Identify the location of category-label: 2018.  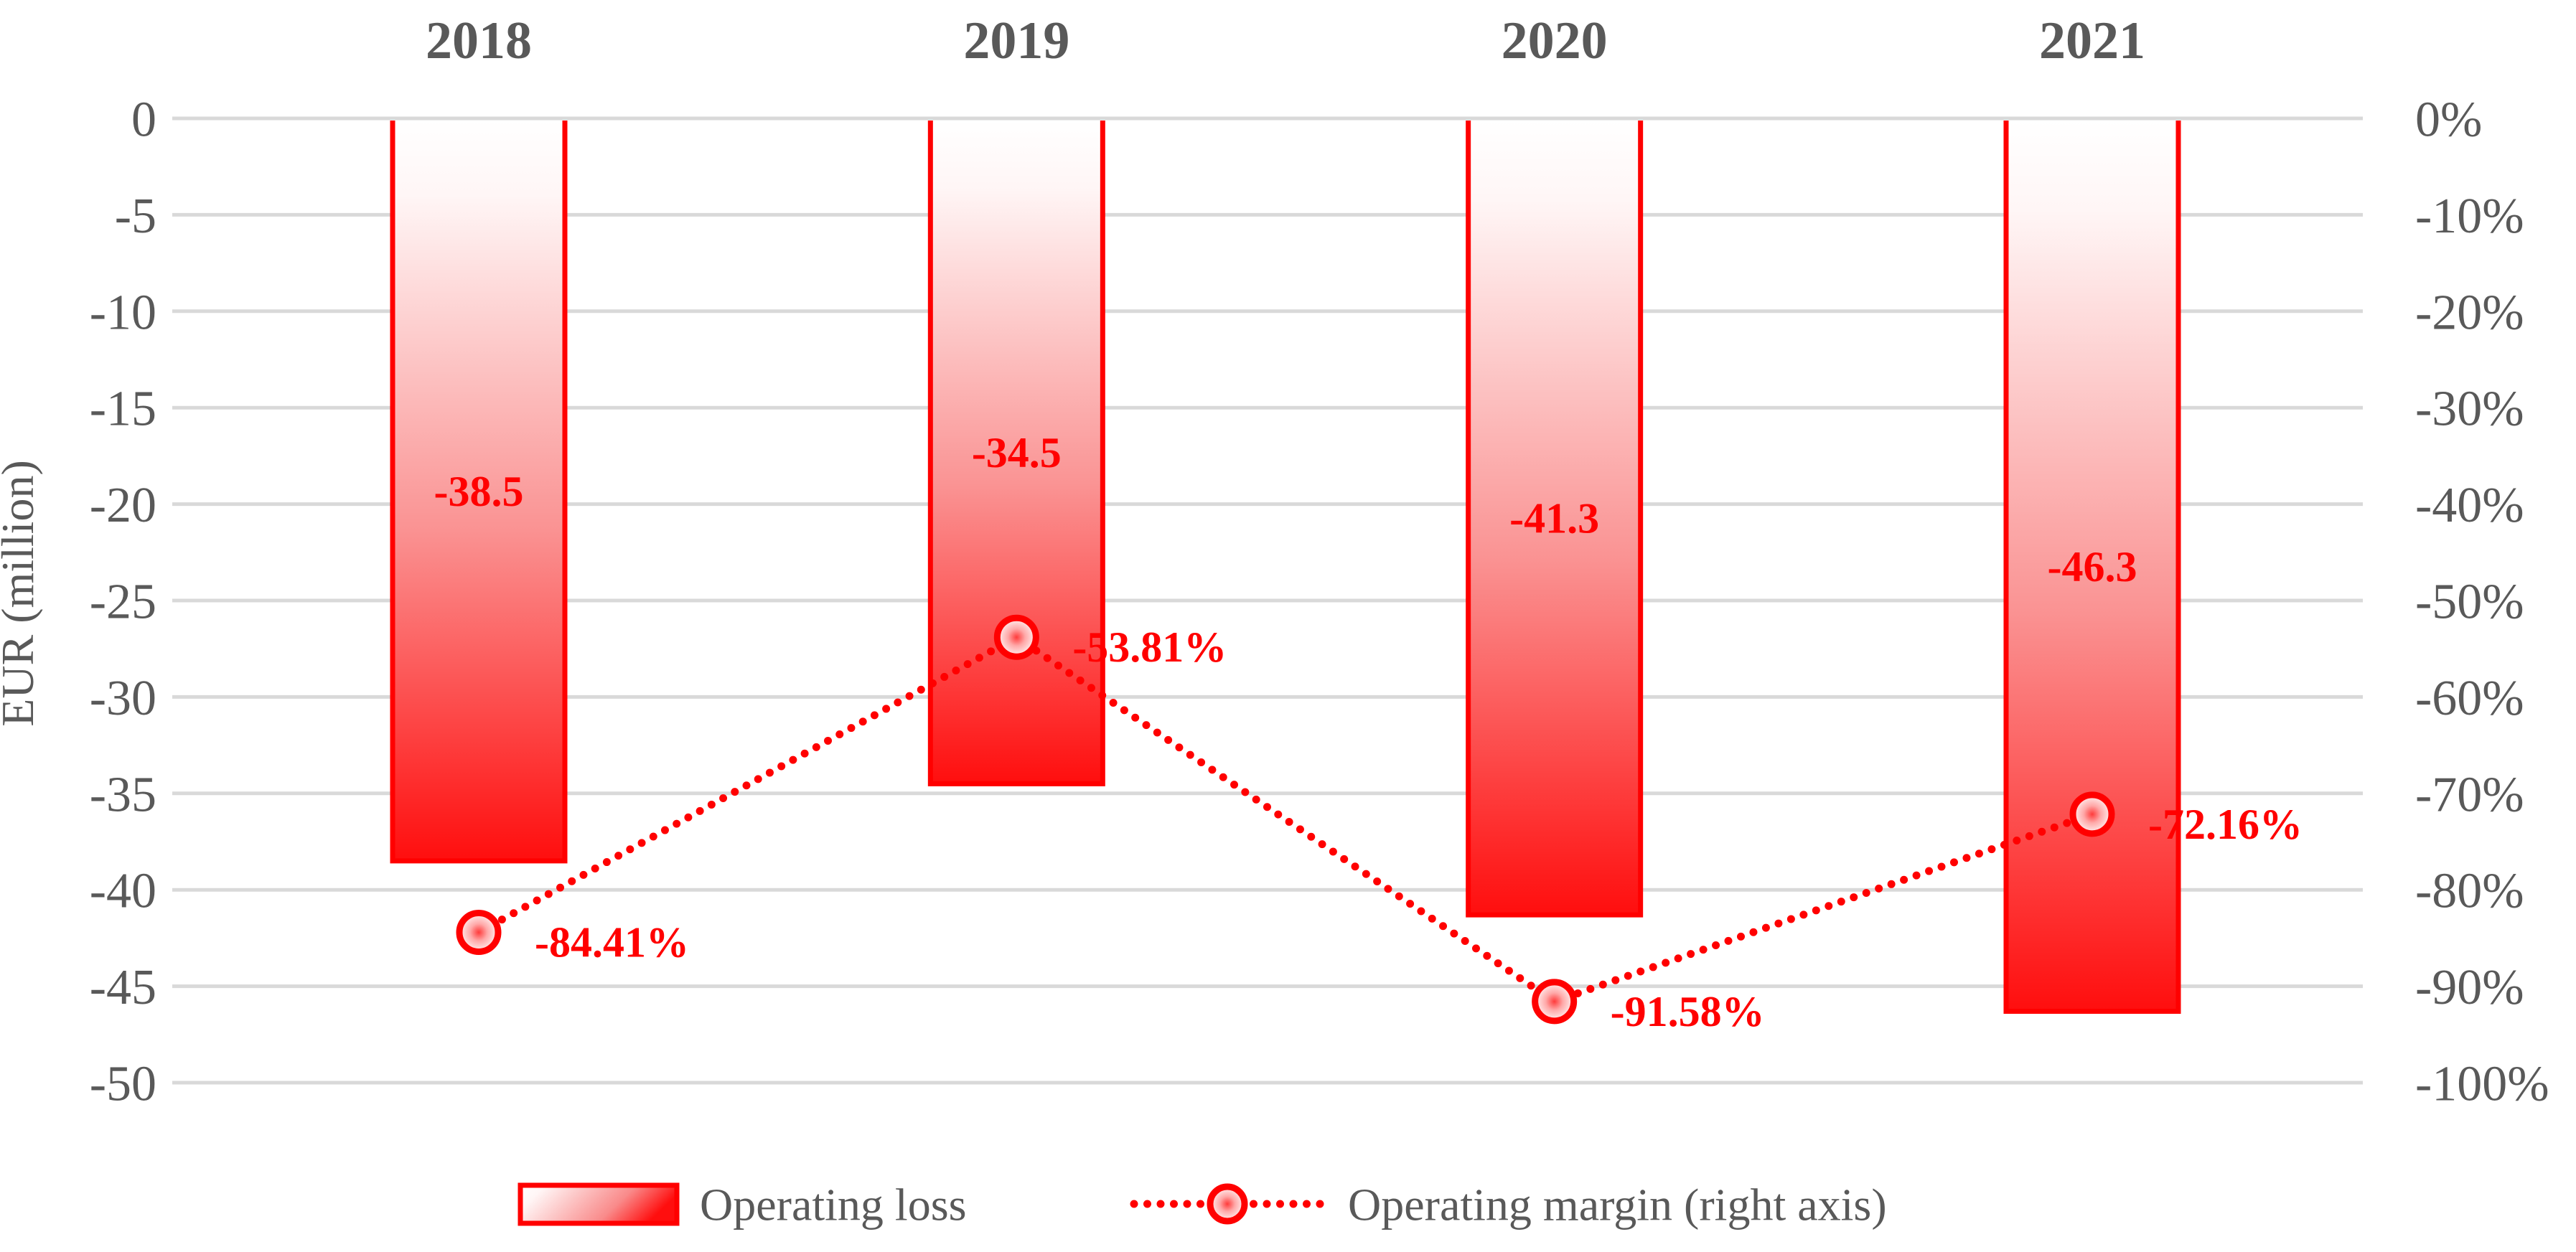
(479, 40).